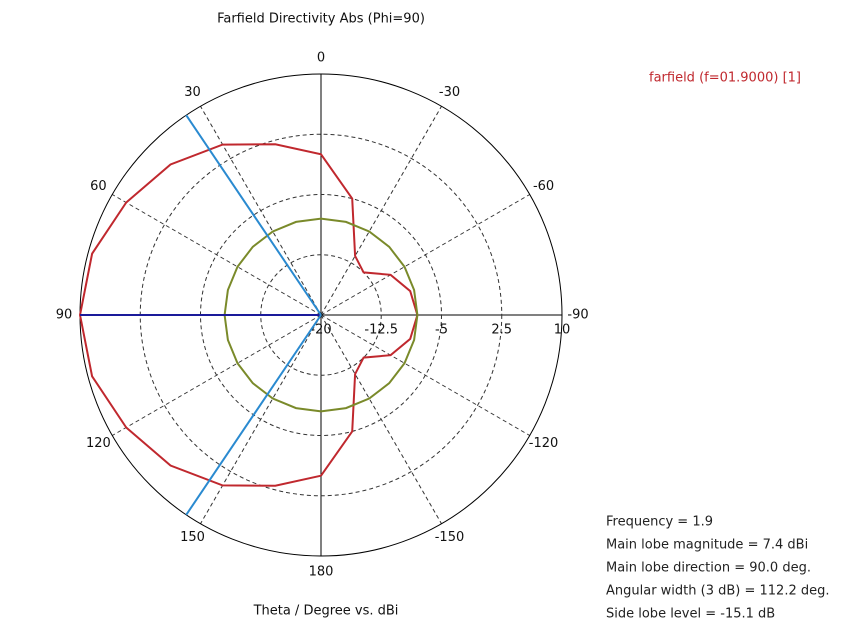 The image size is (843, 630). Describe the element at coordinates (321, 58) in the screenshot. I see `angle-tick-label: 0` at that location.